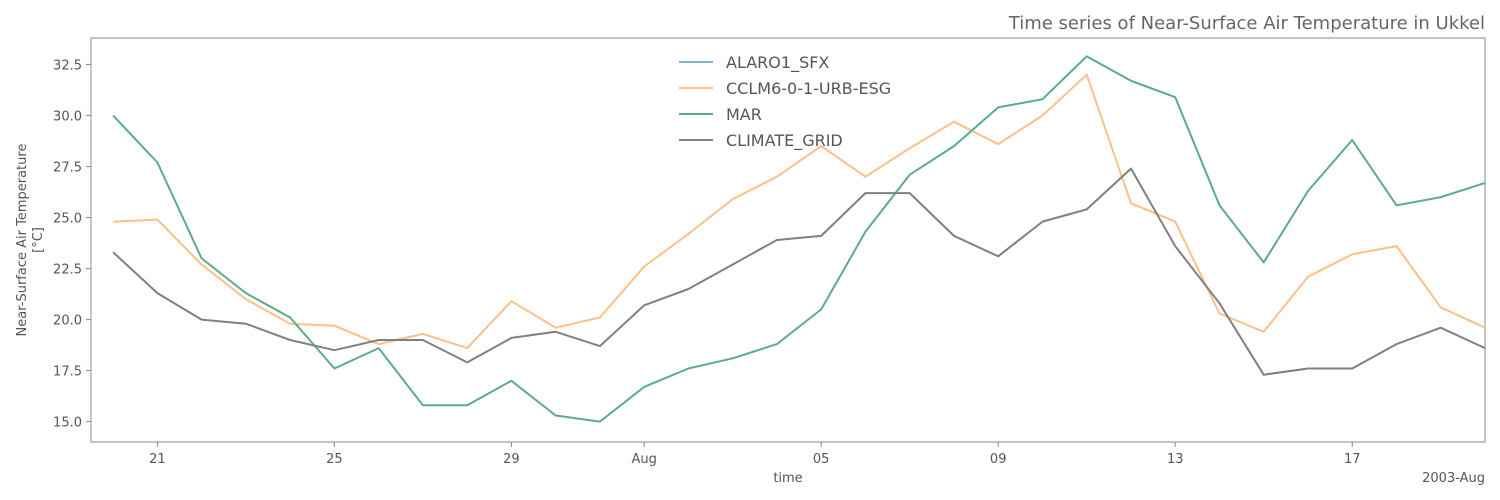 This screenshot has width=1500, height=500. What do you see at coordinates (67, 321) in the screenshot?
I see `y-tick-label: 20.0` at bounding box center [67, 321].